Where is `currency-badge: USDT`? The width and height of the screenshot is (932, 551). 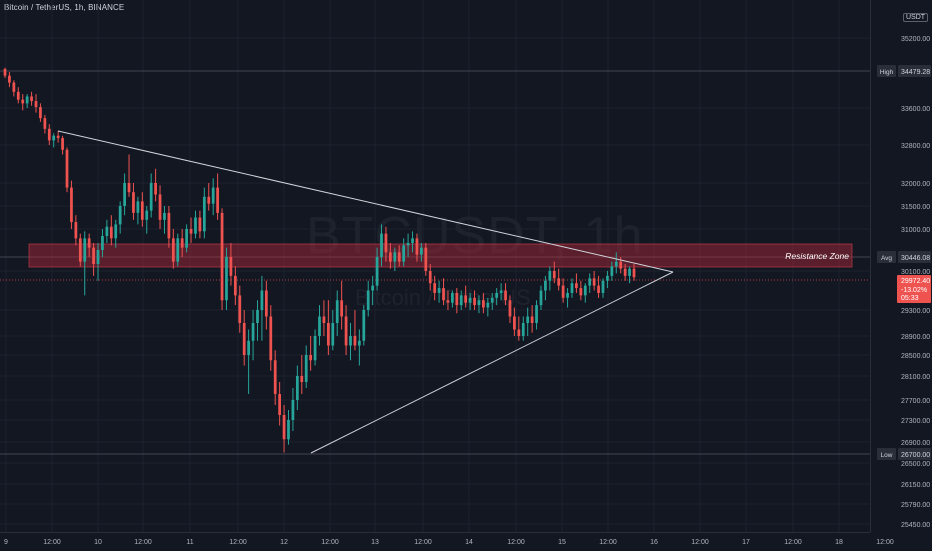 currency-badge: USDT is located at coordinates (916, 17).